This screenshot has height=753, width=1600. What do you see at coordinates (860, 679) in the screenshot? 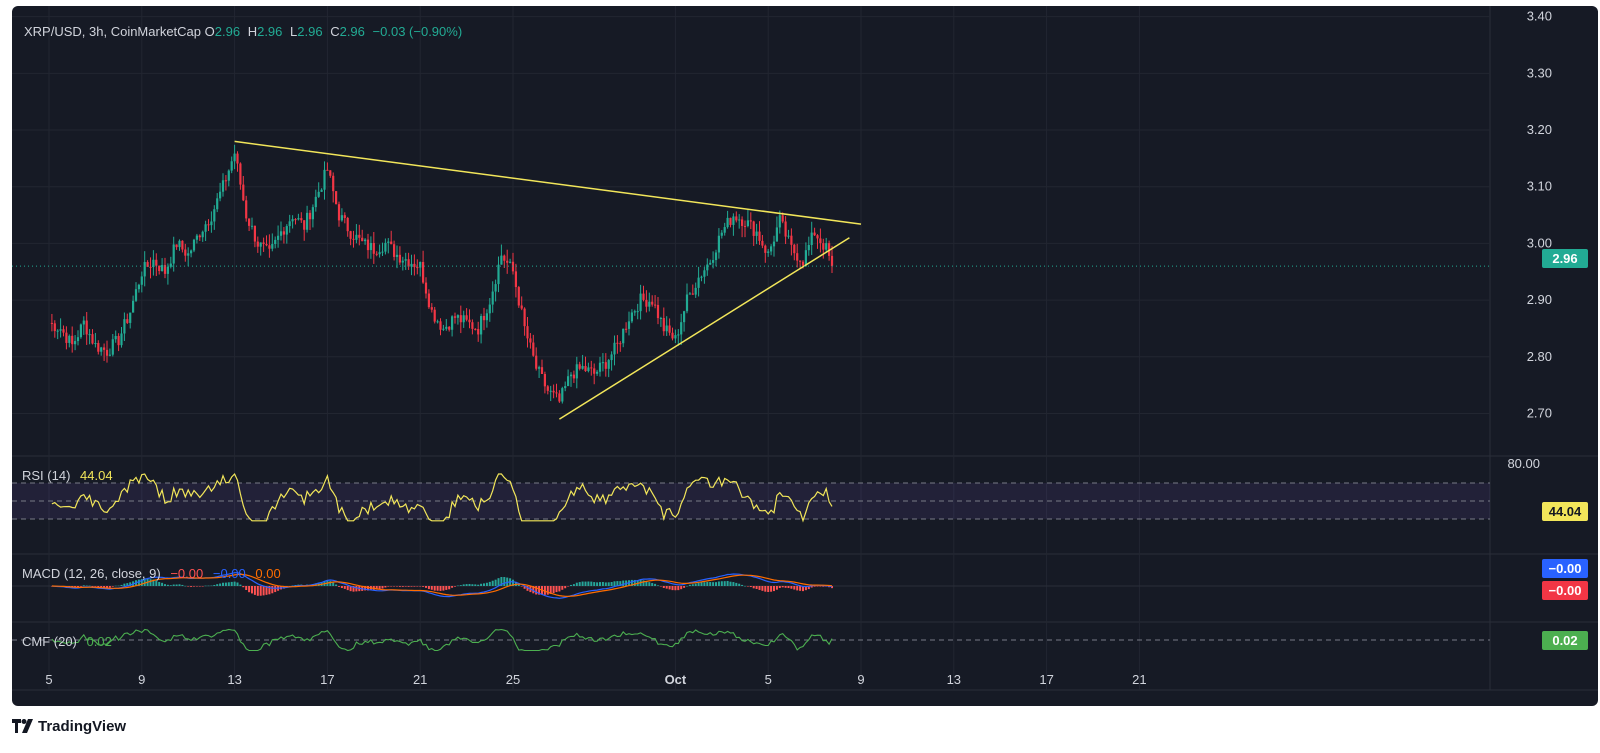
I see `time-tick-label: 9` at bounding box center [860, 679].